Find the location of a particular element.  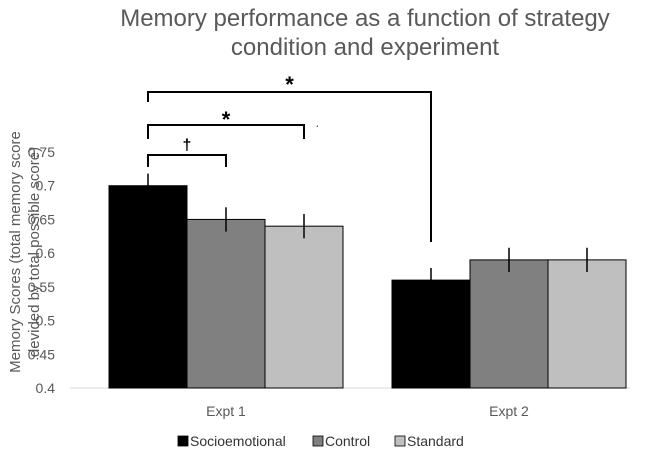

significance-label: † is located at coordinates (187, 145).